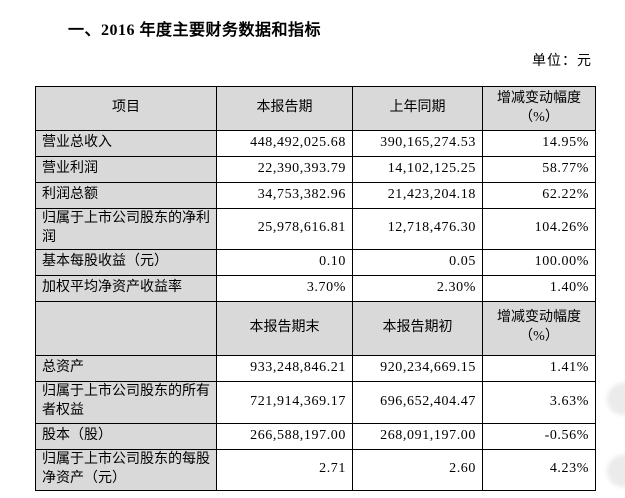 The height and width of the screenshot is (498, 625). What do you see at coordinates (284, 195) in the screenshot?
I see `current-period-value: 34,753,382.96` at bounding box center [284, 195].